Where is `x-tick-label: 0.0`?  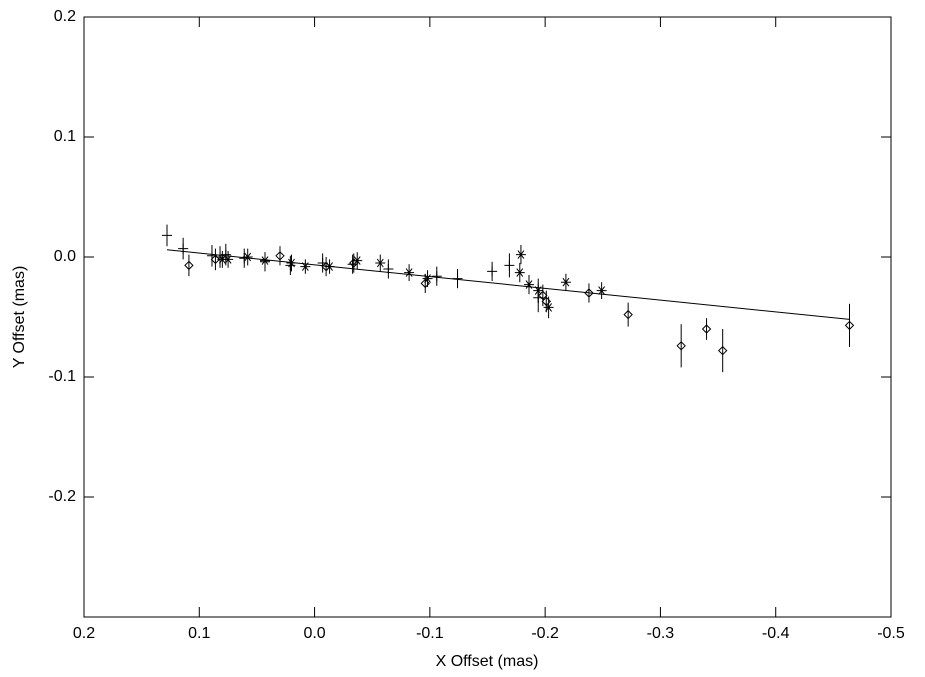
x-tick-label: 0.0 is located at coordinates (314, 633).